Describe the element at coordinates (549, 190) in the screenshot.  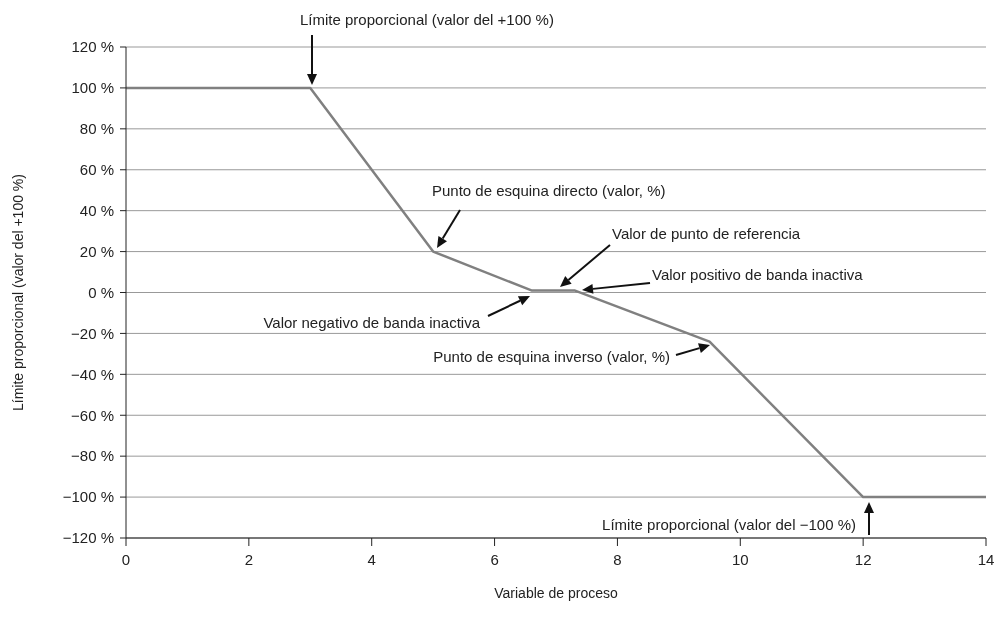
I see `annotation: Punto de esquina directo (valor, %)` at that location.